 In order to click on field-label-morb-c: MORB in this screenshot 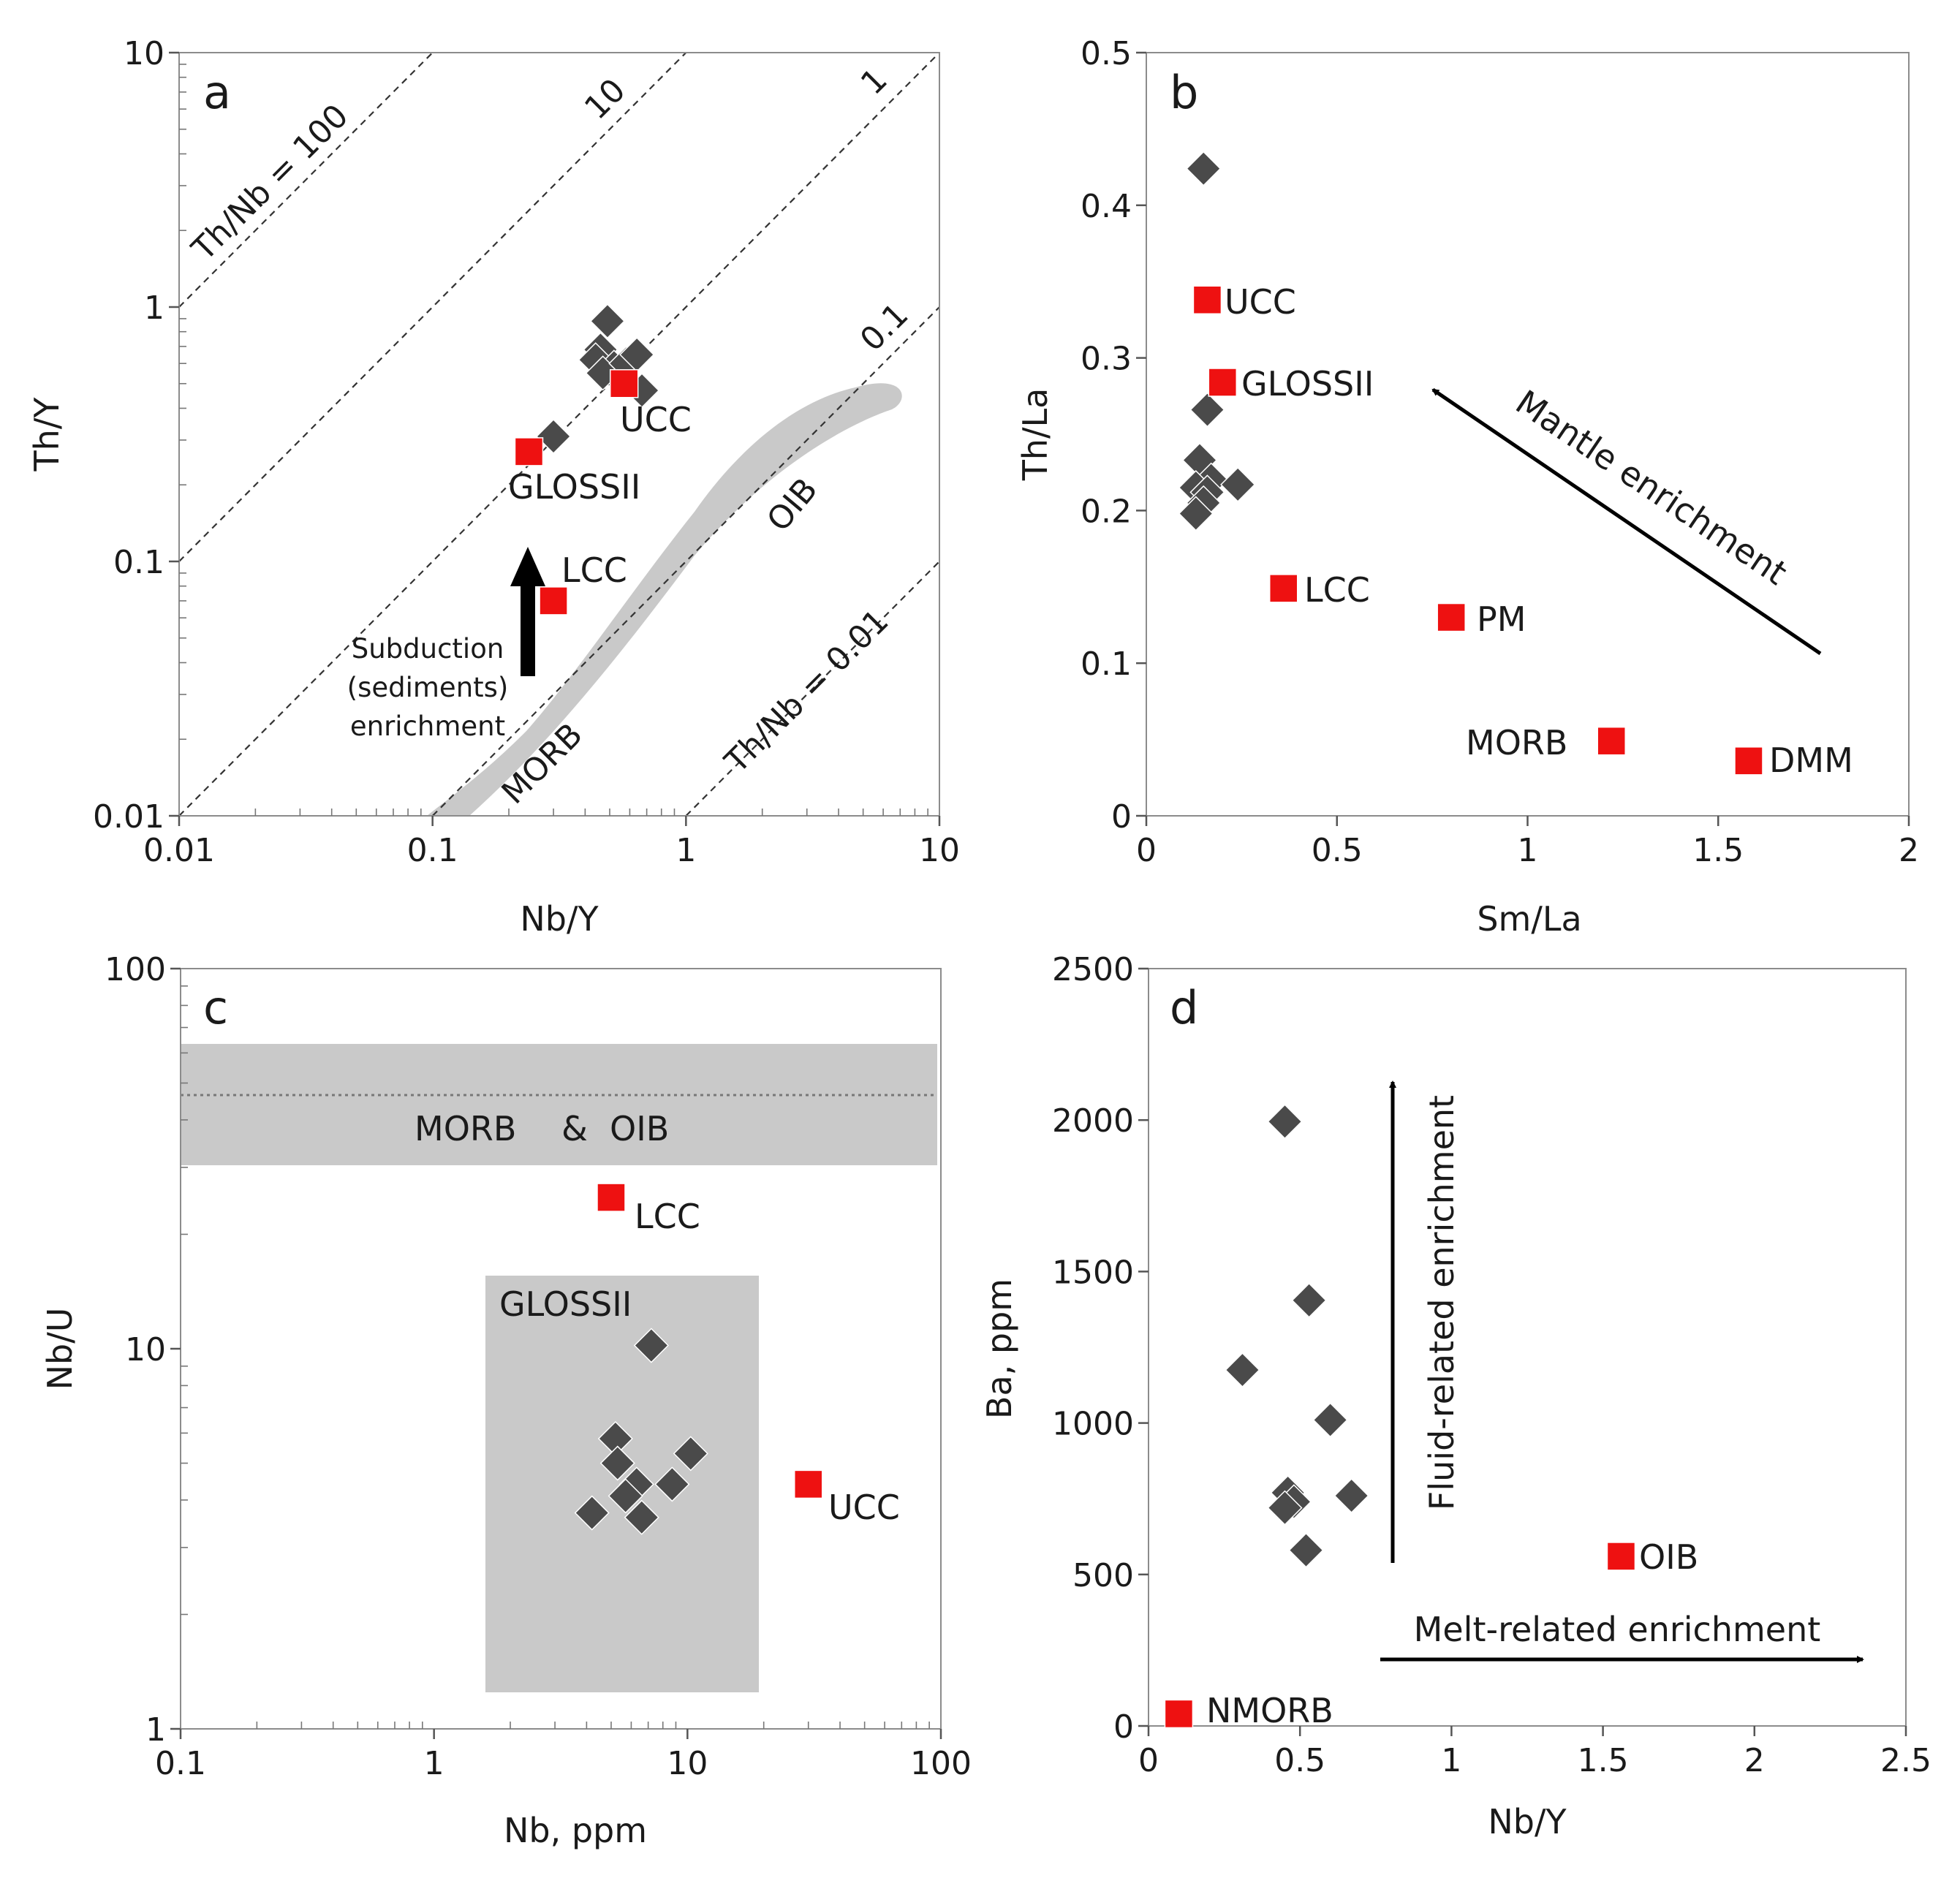, I will do `click(466, 1128)`.